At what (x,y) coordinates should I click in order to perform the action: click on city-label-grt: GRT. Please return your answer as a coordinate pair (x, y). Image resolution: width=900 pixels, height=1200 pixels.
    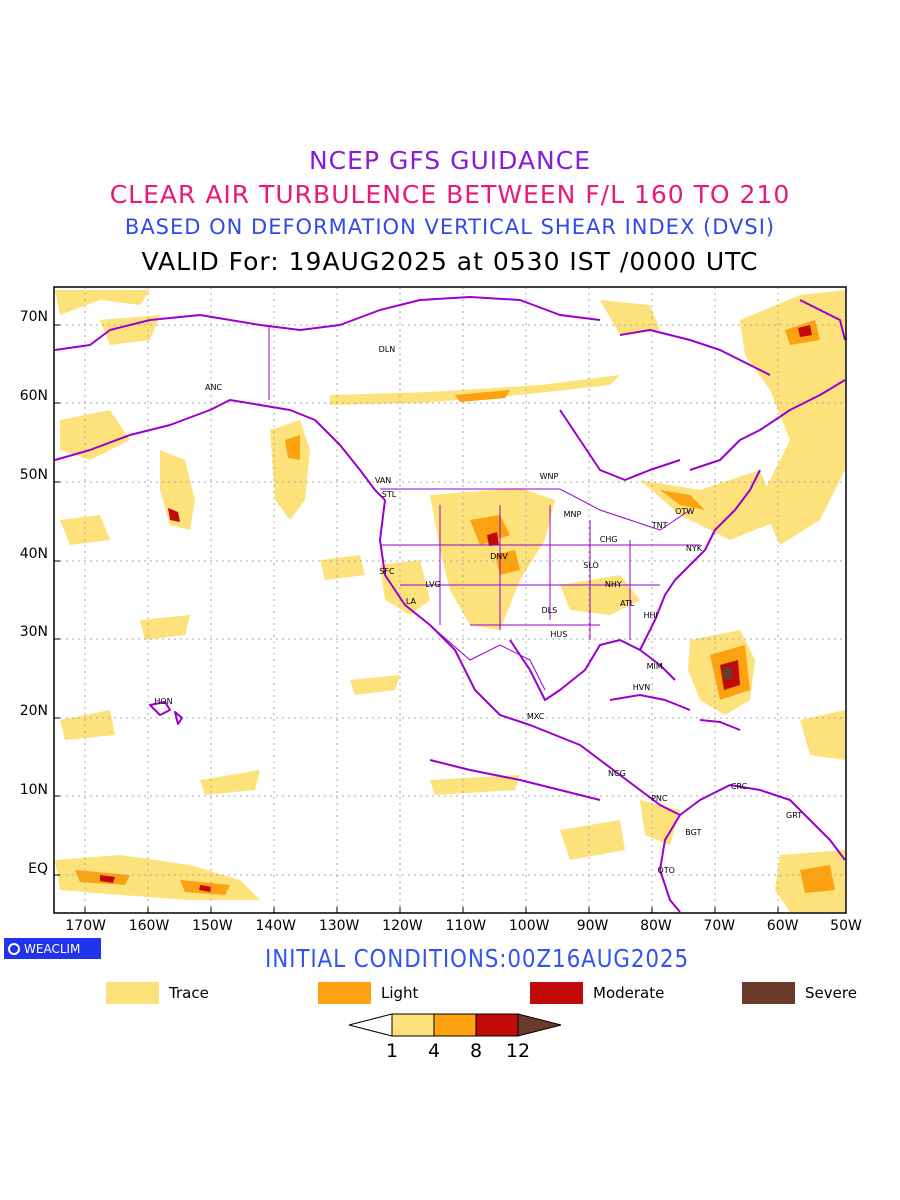
    Looking at the image, I should click on (794, 816).